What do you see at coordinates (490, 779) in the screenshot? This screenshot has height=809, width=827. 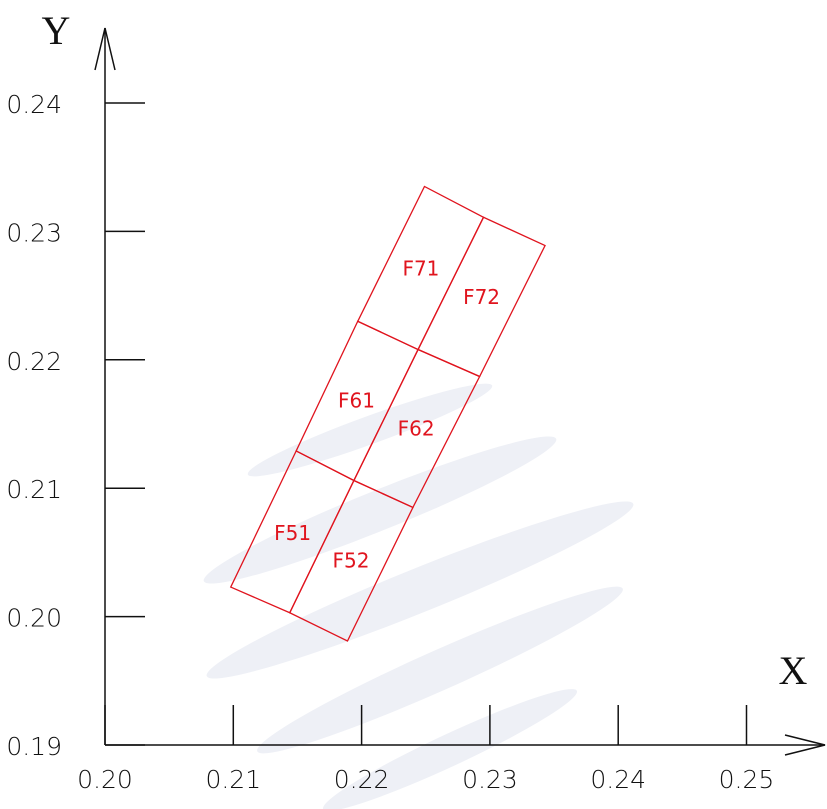 I see `x-tick-label: 0.23` at bounding box center [490, 779].